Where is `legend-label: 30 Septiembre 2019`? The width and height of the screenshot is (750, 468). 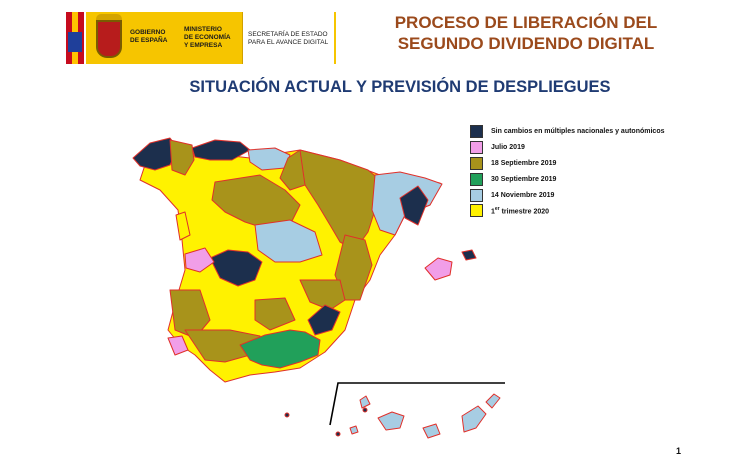
legend-label: 30 Septiembre 2019 is located at coordinates (524, 179).